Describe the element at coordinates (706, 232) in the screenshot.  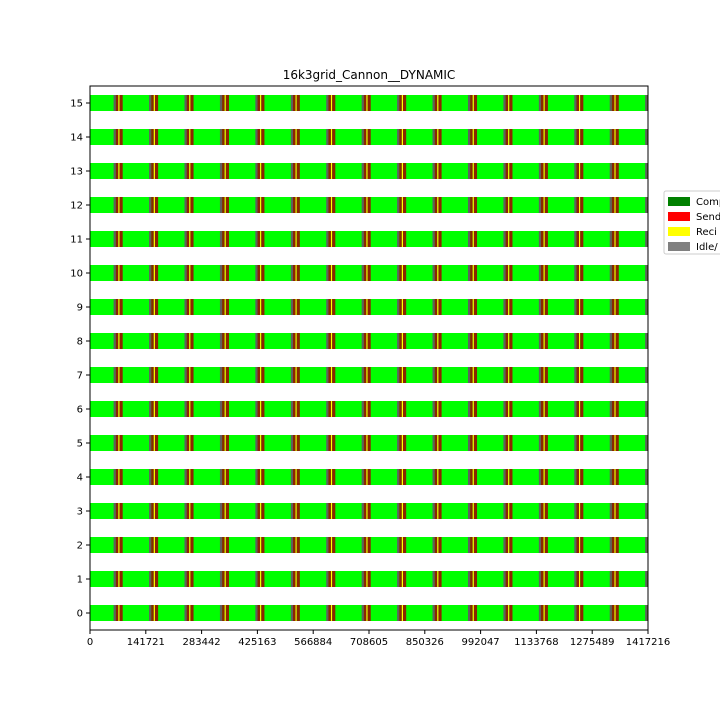
I see `legend-label: Reci` at that location.